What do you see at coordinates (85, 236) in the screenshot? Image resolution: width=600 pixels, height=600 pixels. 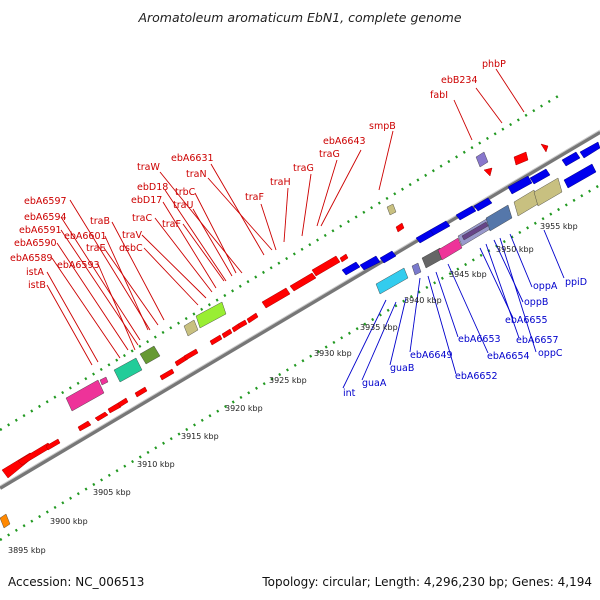 I see `gene-label: ebA6601` at bounding box center [85, 236].